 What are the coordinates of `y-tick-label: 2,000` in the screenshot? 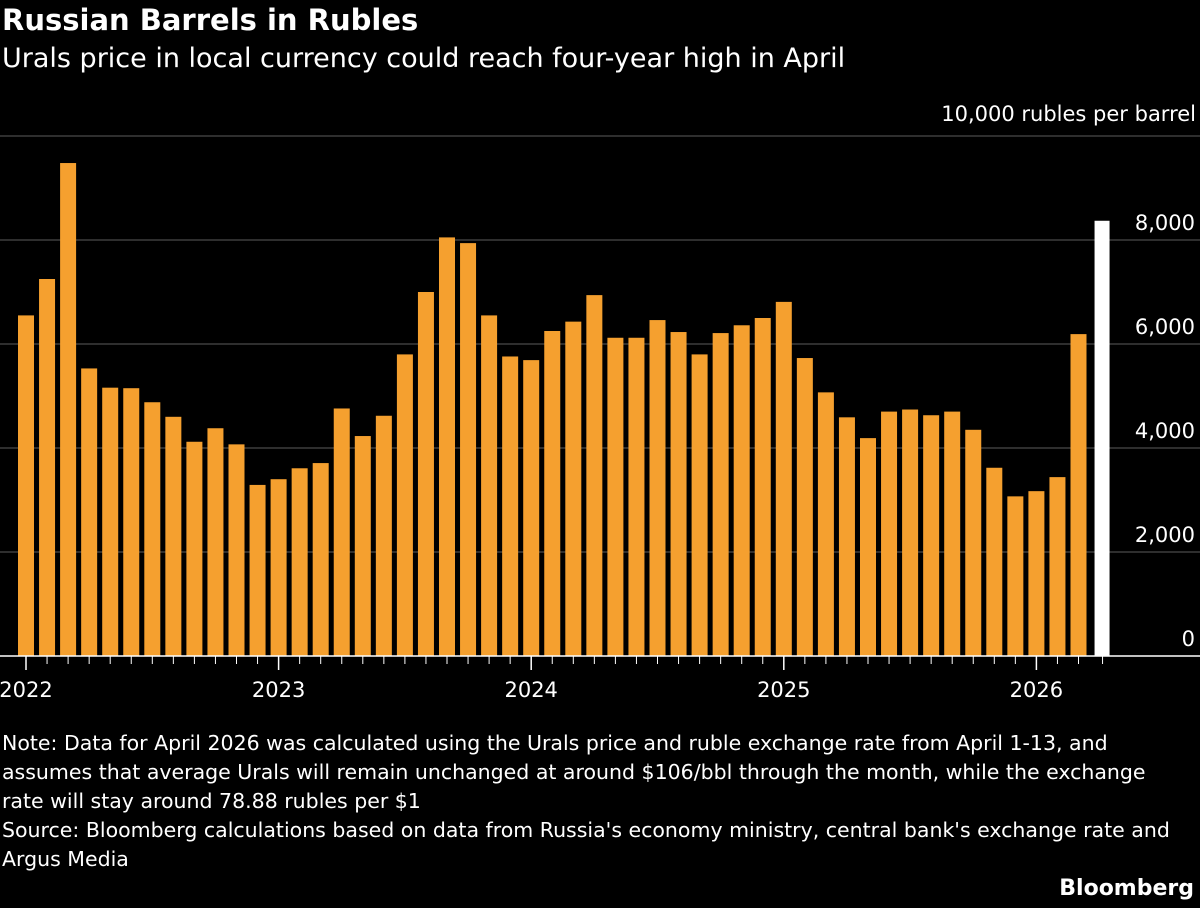 It's located at (1165, 535).